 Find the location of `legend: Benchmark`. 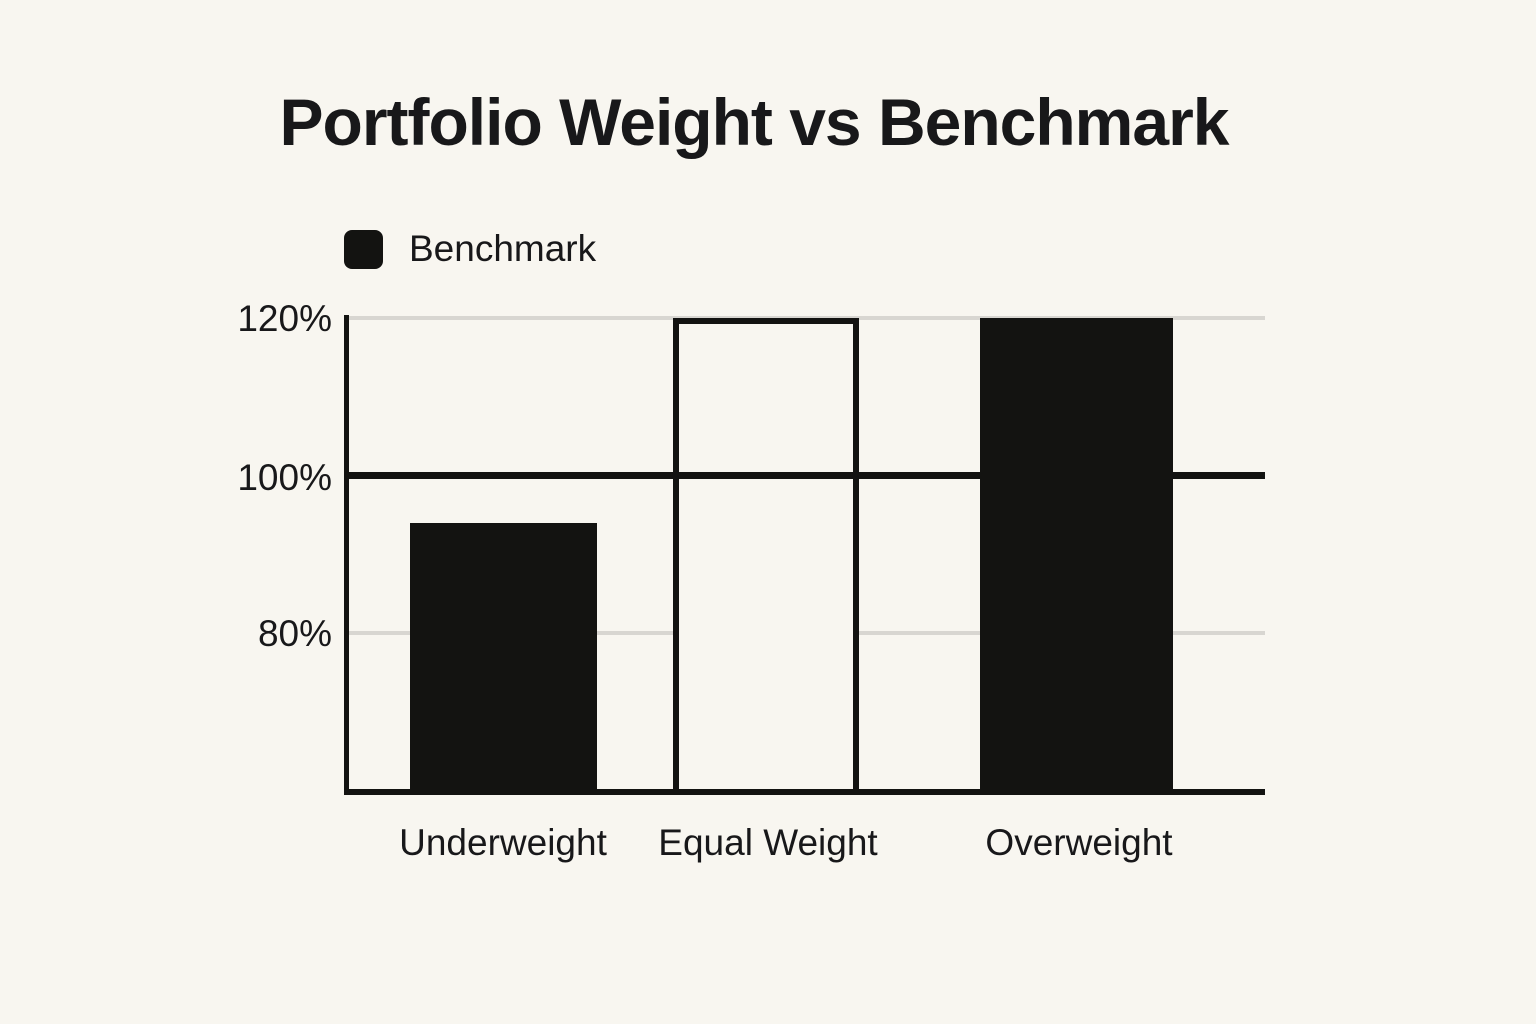

legend: Benchmark is located at coordinates (470, 249).